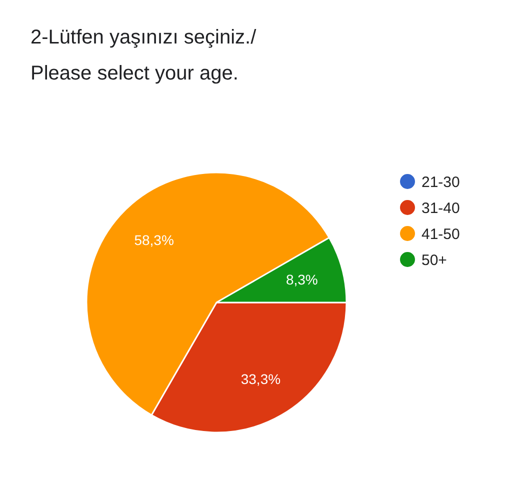 The width and height of the screenshot is (512, 479). Describe the element at coordinates (143, 55) in the screenshot. I see `chart-title: 2-Lütfen yaşınızı seçiniz./ Please select your age.` at that location.